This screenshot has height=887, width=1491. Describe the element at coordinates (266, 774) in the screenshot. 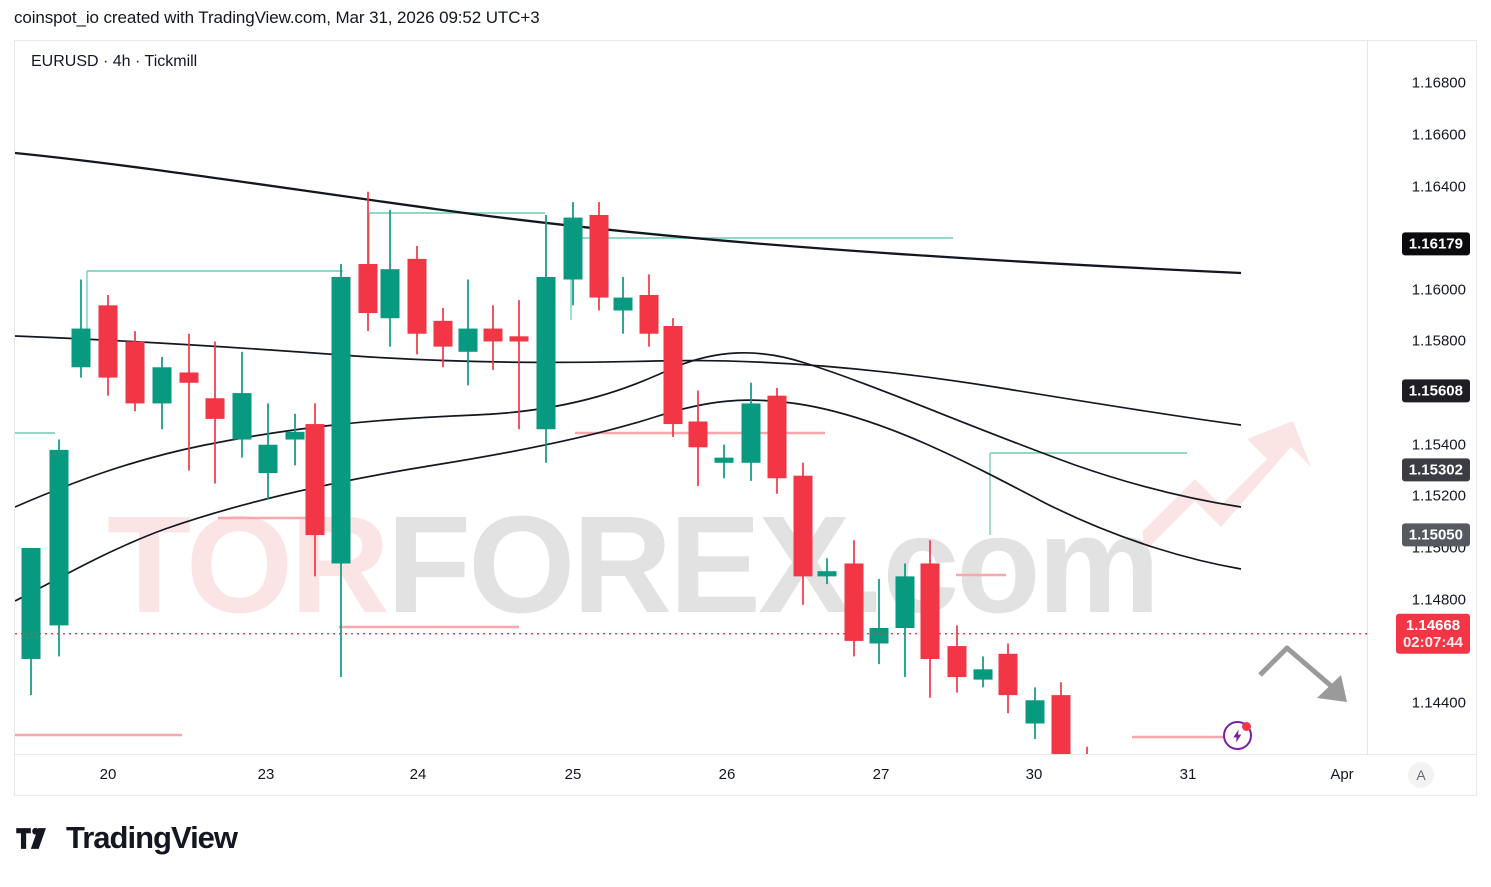

I see `time-tick: 23` at that location.